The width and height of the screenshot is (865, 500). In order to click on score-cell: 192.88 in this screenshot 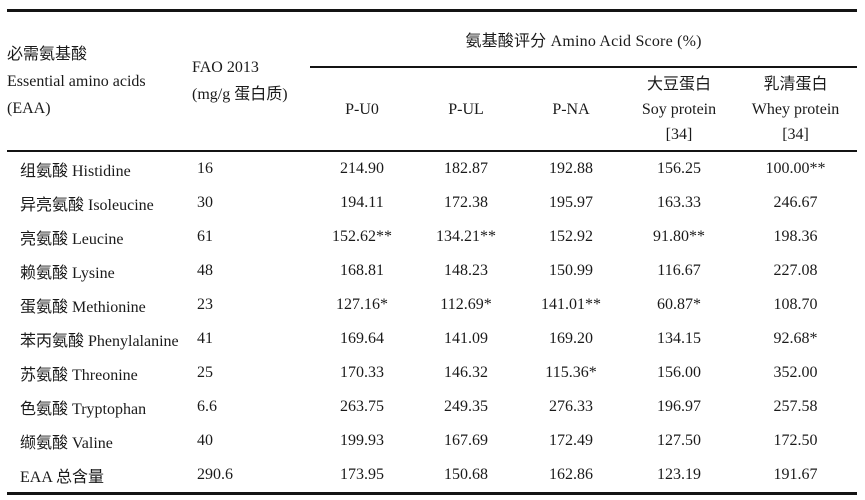, I will do `click(571, 168)`.